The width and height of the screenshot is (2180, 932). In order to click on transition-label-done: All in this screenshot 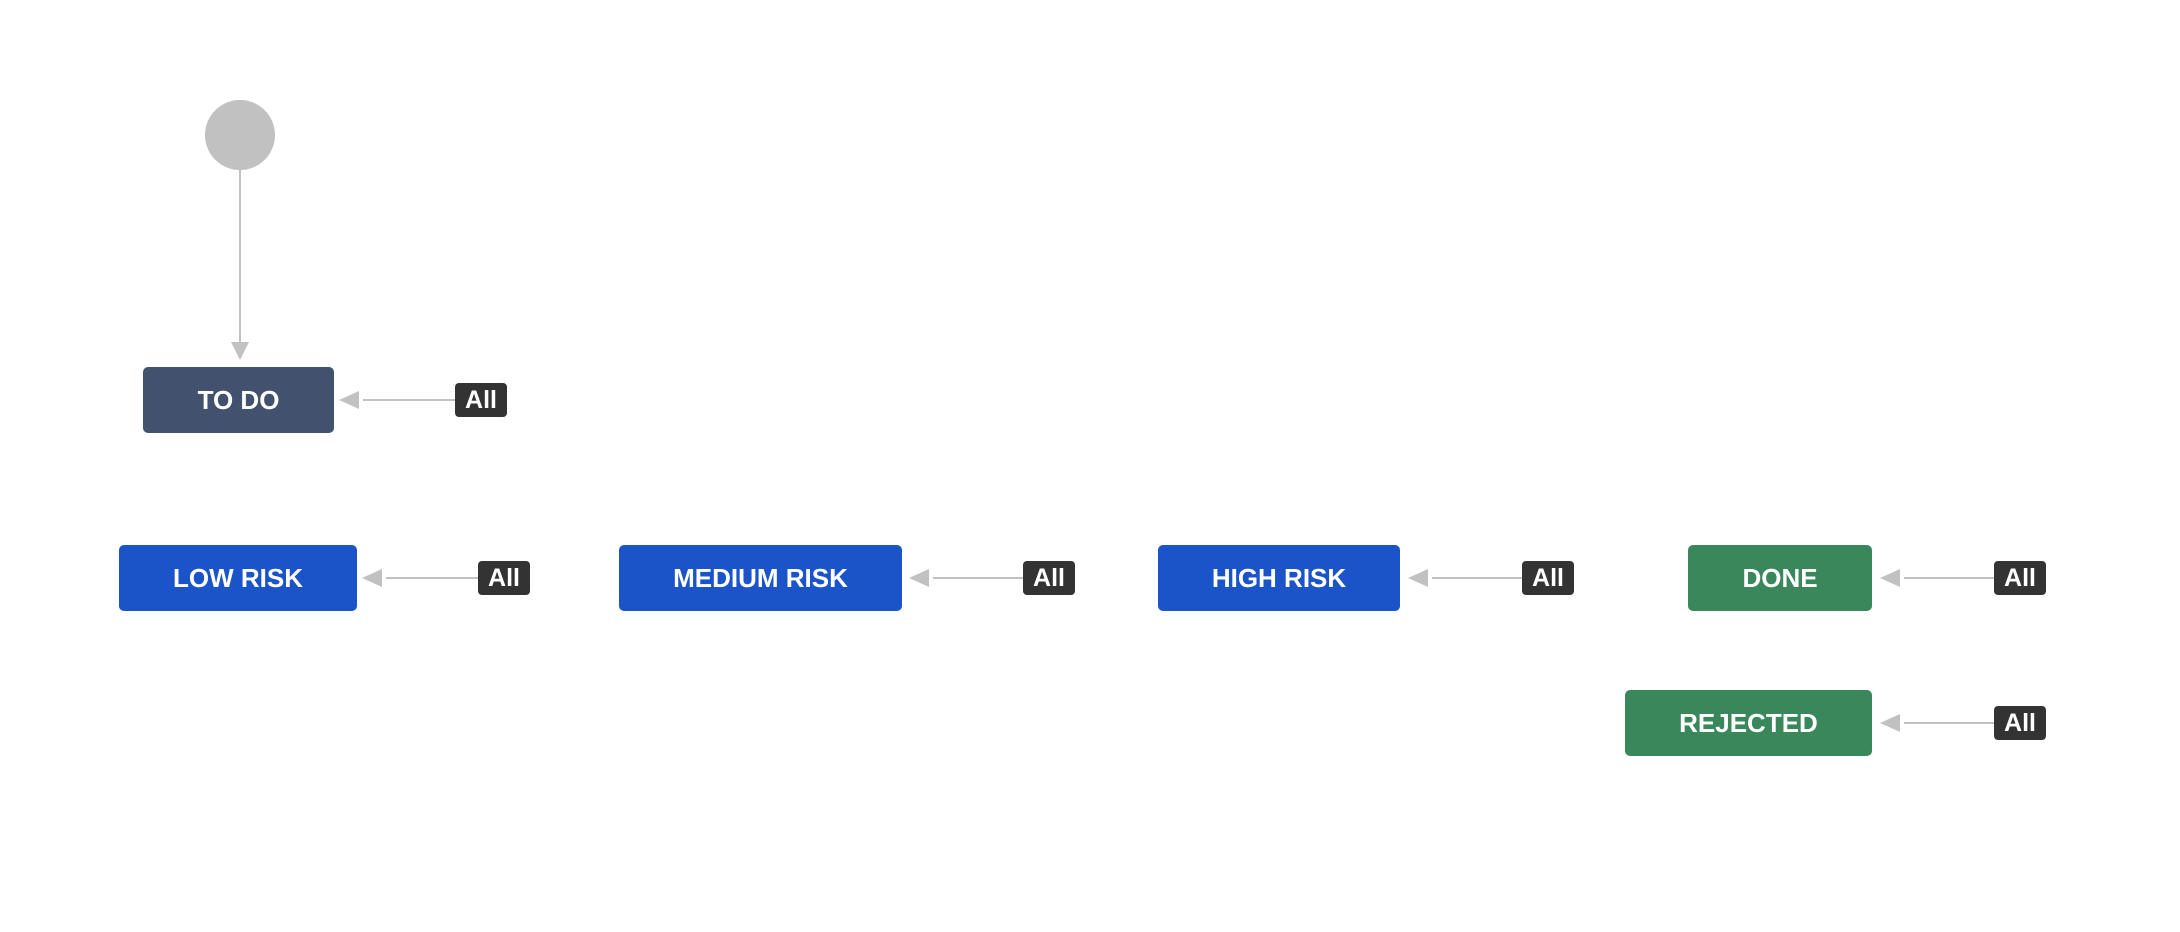, I will do `click(2020, 578)`.